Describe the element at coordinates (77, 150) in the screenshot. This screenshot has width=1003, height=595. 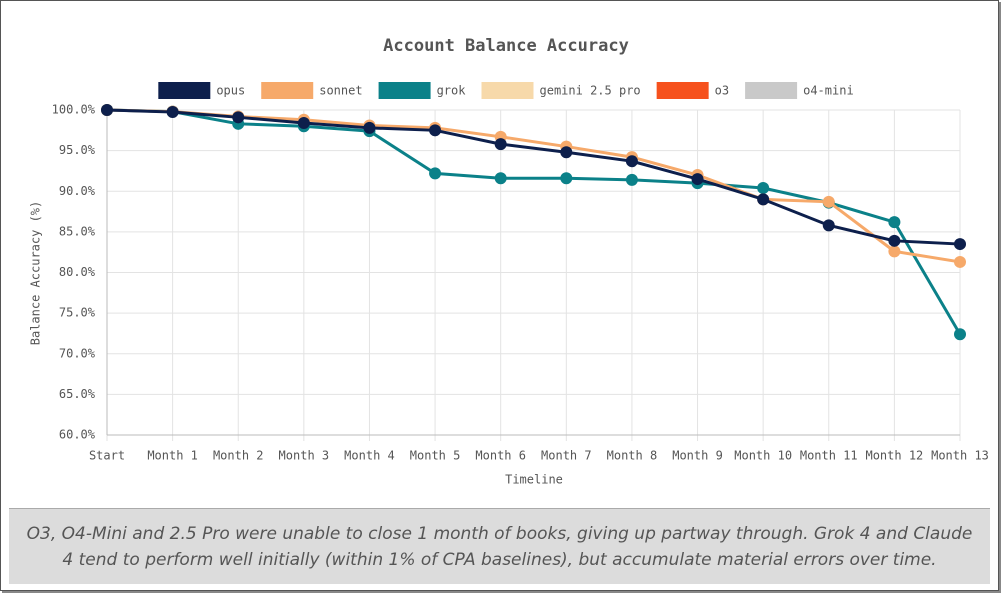
I see `y-tick-label: 95.0%` at that location.